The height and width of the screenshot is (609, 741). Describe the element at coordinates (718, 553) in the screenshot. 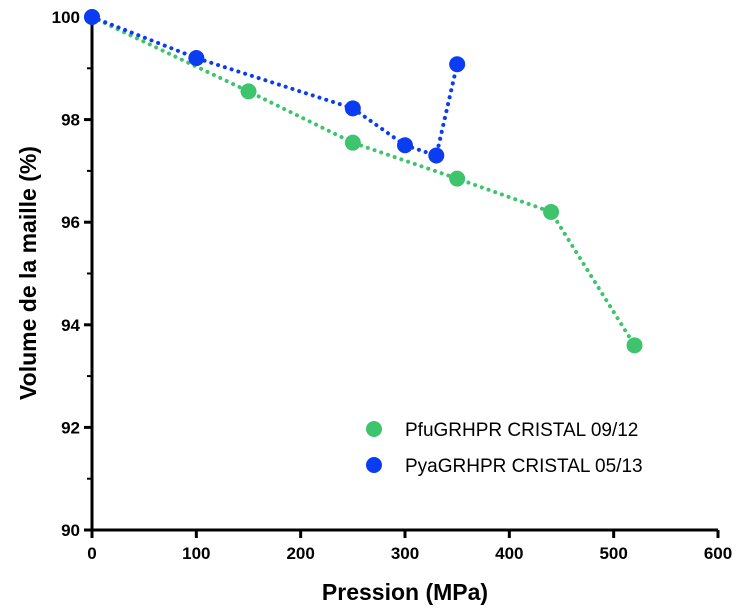

I see `x-tick-label: 600` at that location.